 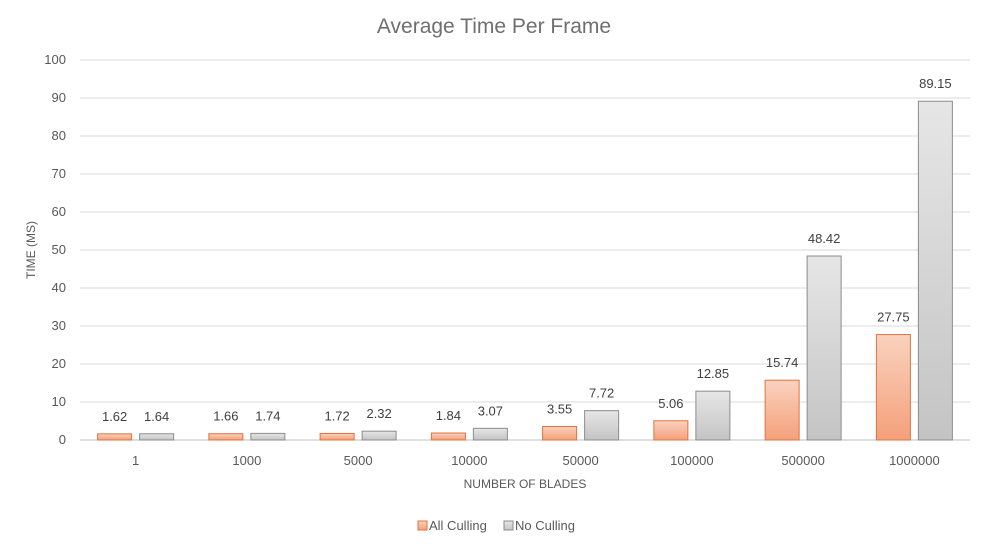 I want to click on chart-title: Average Time Per Frame, so click(x=494, y=26).